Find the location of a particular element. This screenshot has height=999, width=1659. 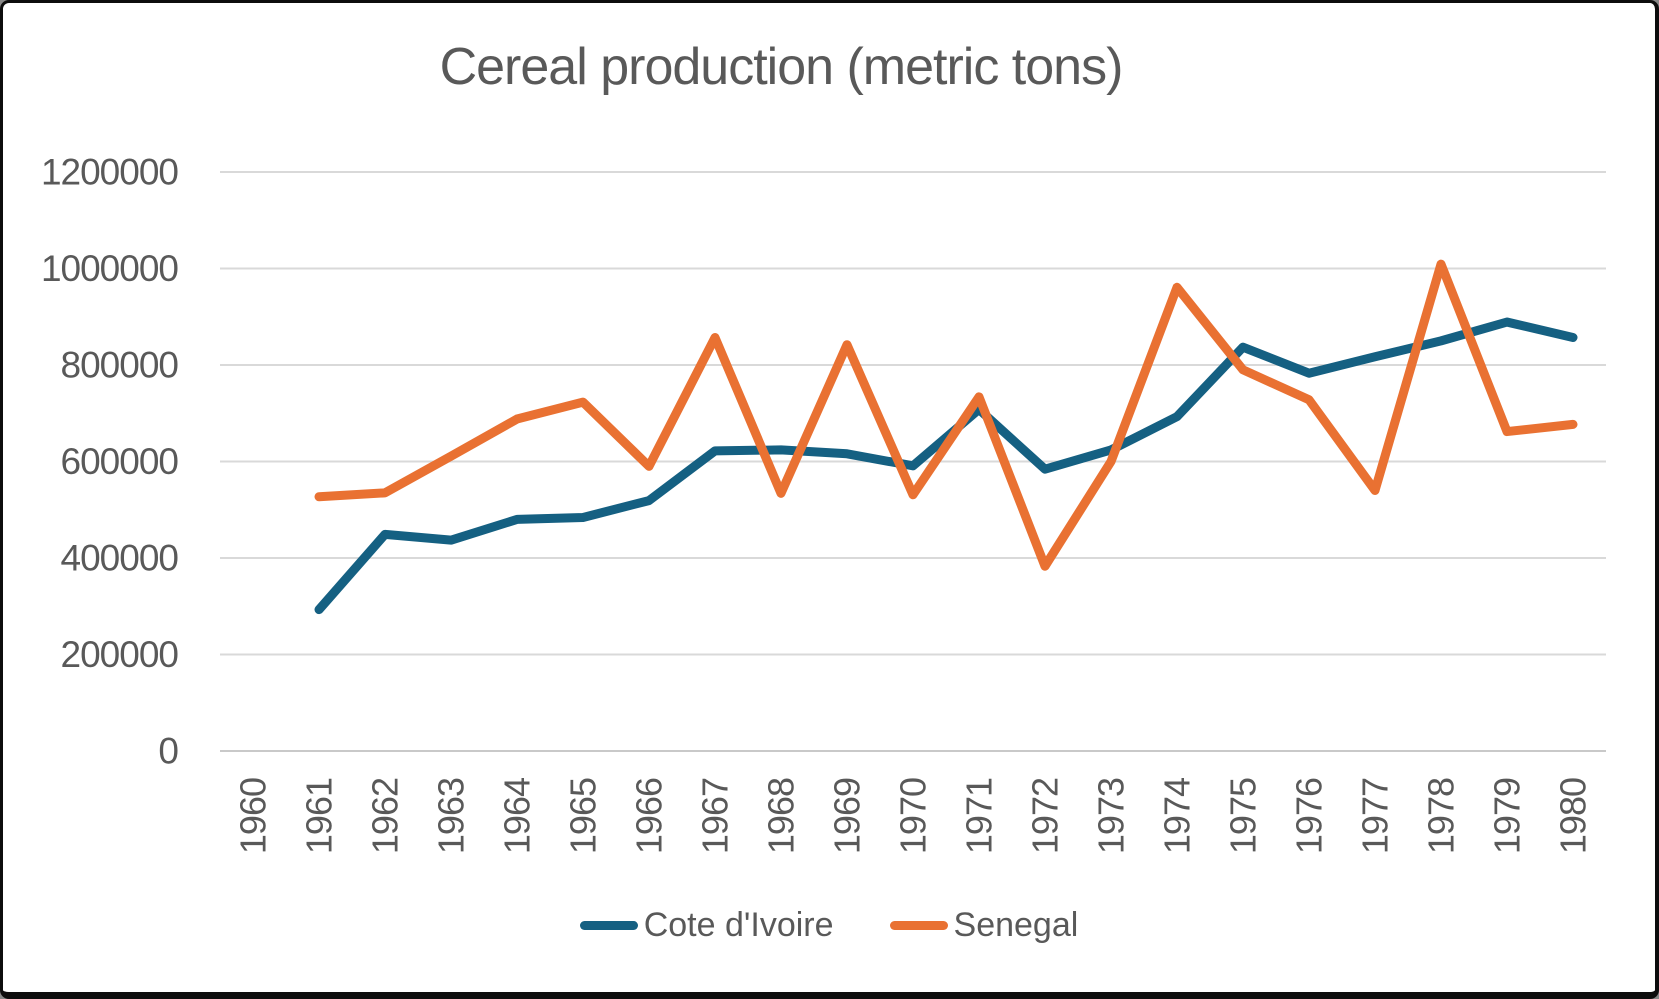

x-tick-label: 1976 is located at coordinates (1309, 816).